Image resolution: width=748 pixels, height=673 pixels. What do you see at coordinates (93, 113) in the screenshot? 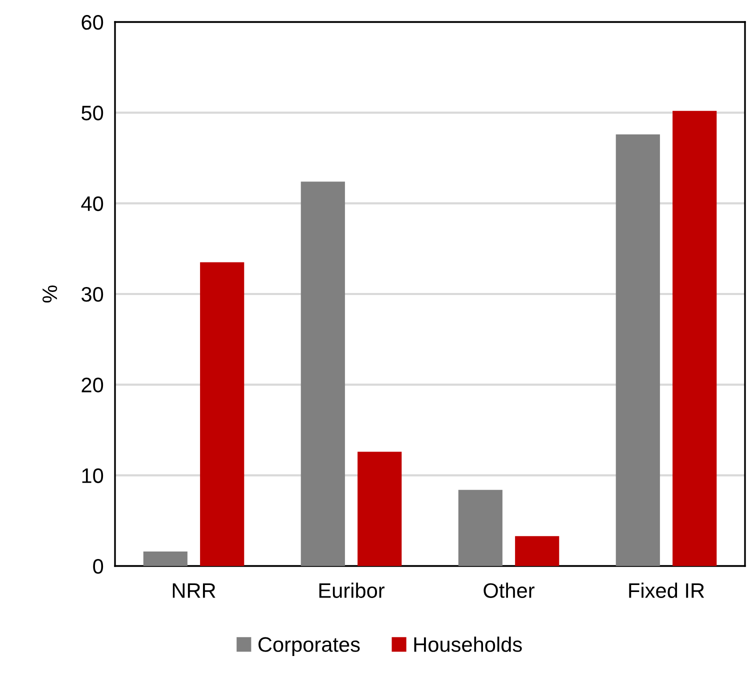
I see `y-tick-label: 50` at bounding box center [93, 113].